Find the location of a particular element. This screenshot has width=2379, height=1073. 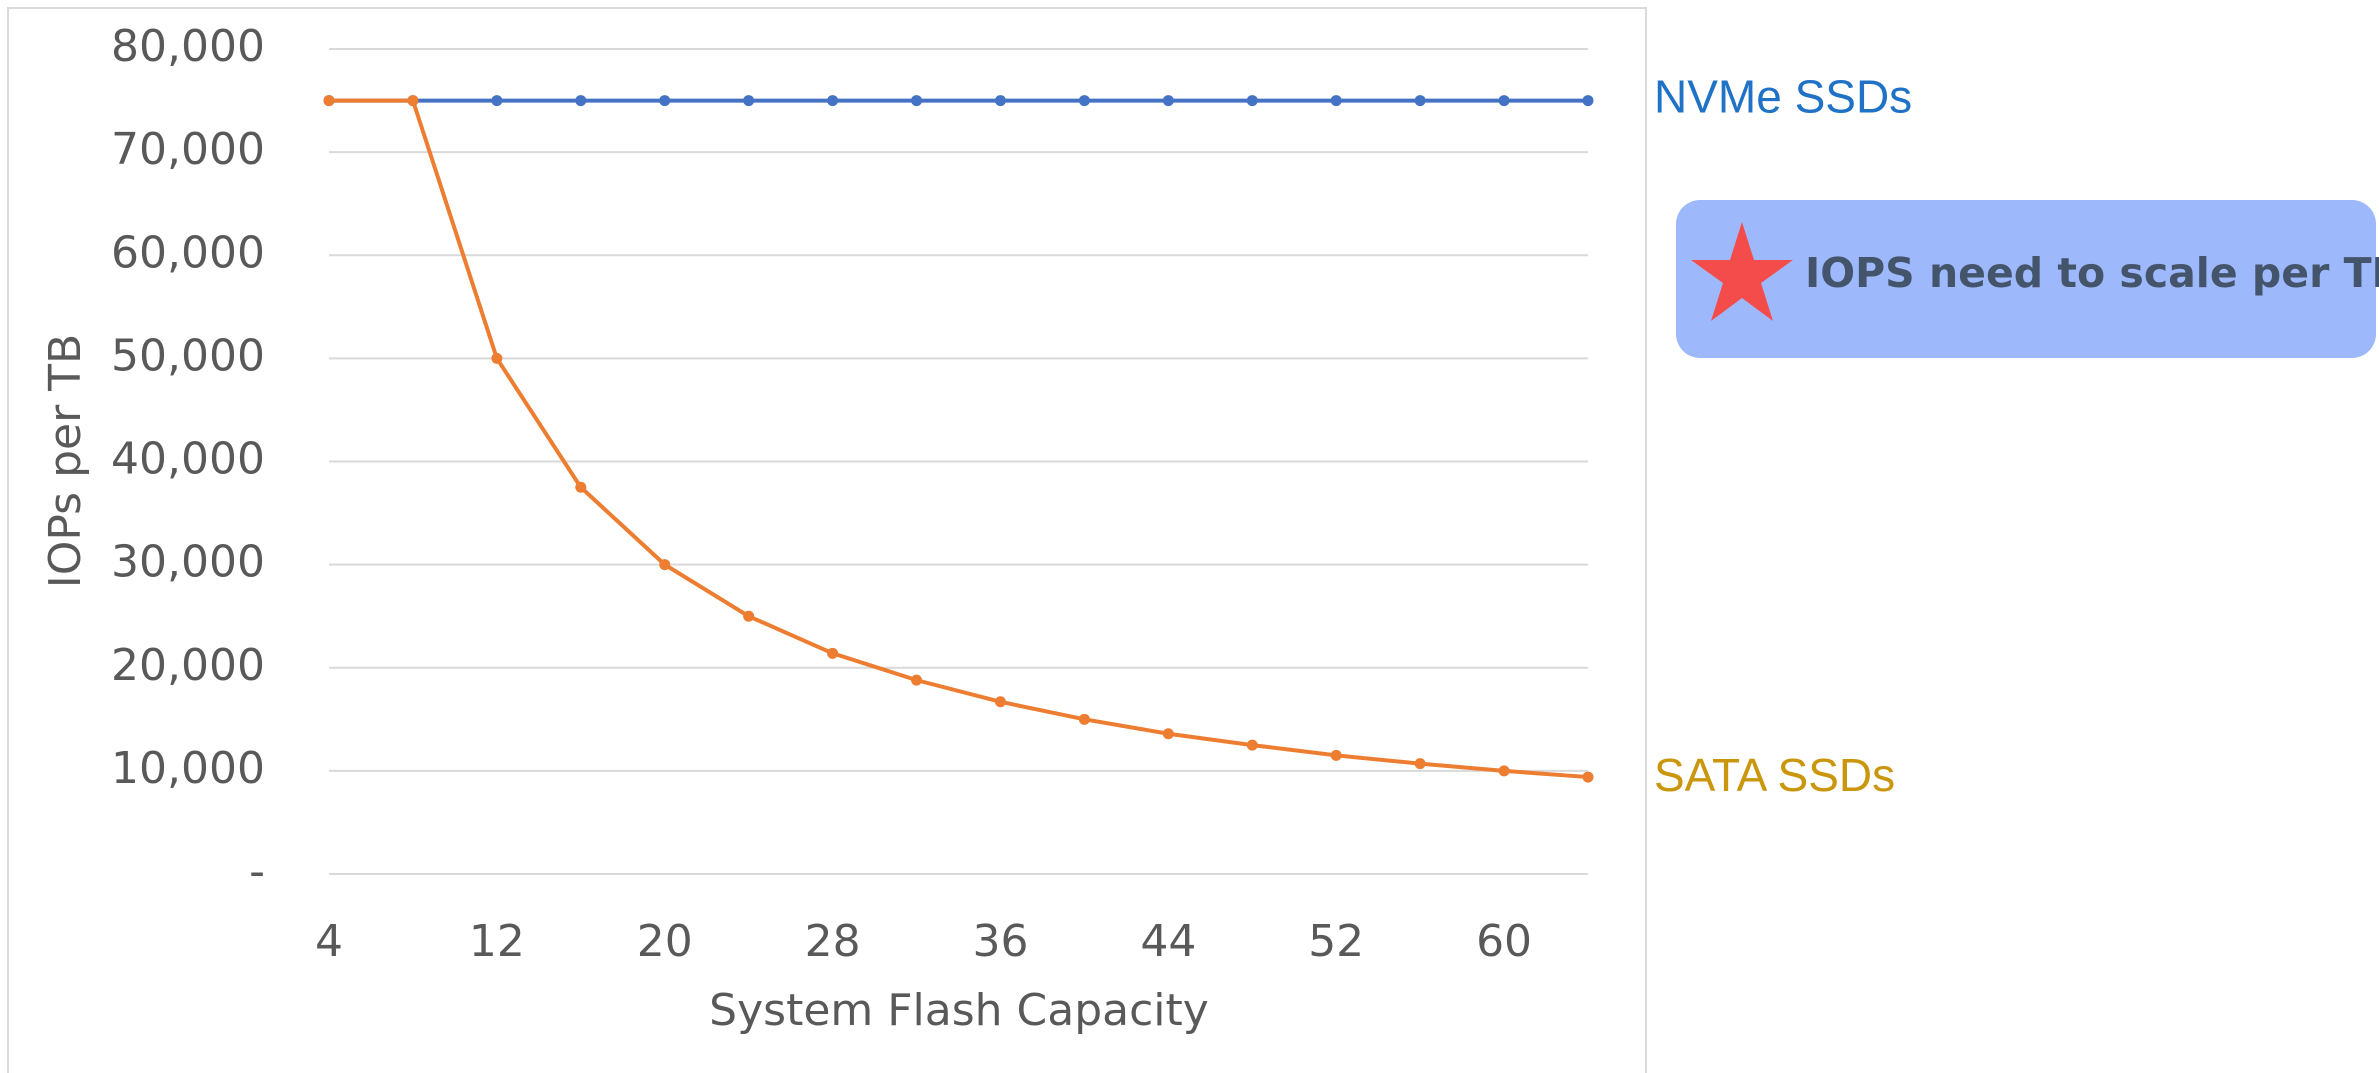

callout-box is located at coordinates (2026, 279).